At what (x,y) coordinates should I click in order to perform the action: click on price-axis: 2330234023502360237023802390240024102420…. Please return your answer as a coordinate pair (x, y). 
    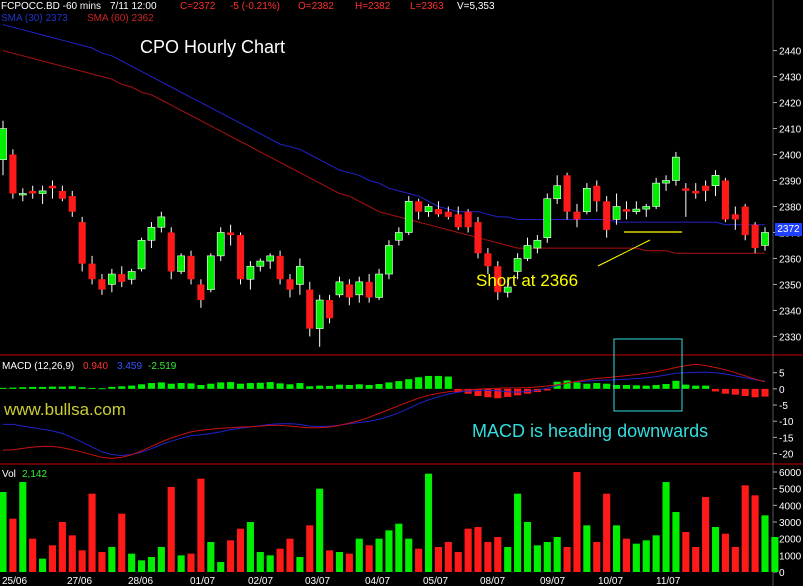
    Looking at the image, I should click on (787, 195).